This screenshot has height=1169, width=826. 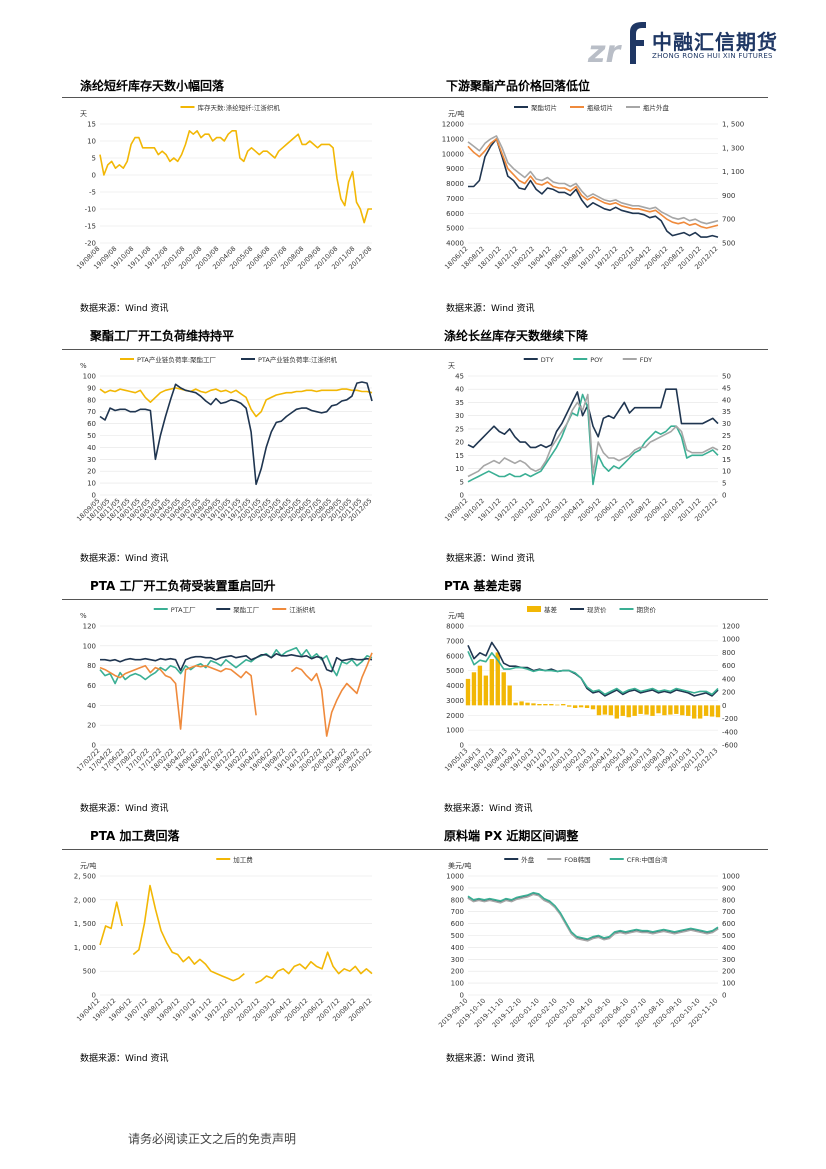 What do you see at coordinates (92, 193) in the screenshot?
I see `y-tick-label: -5` at bounding box center [92, 193].